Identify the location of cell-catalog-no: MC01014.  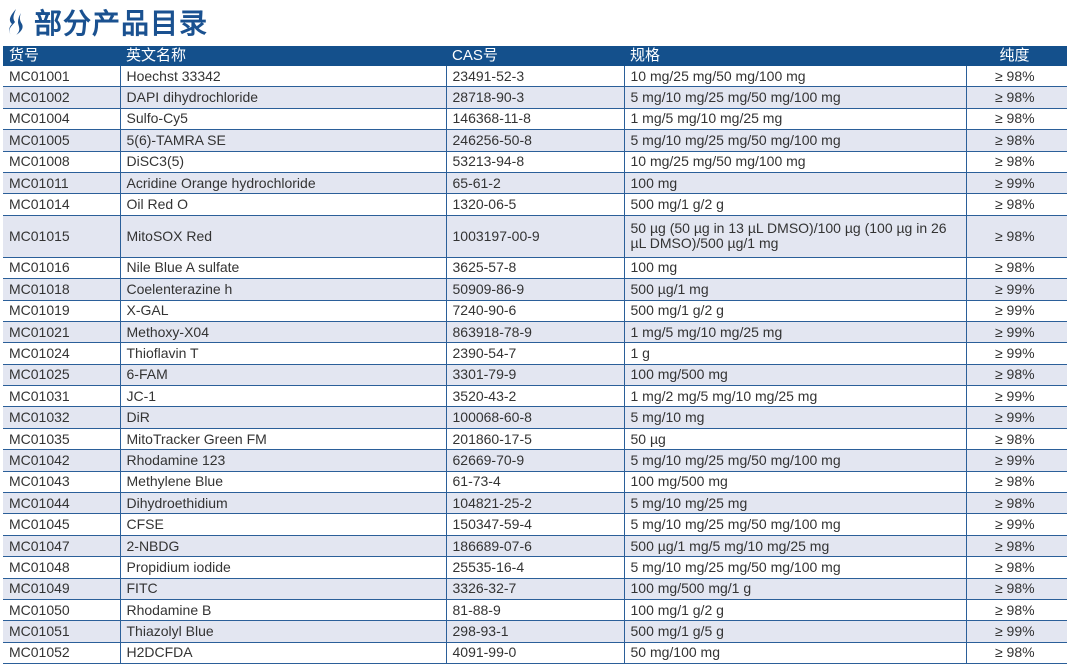
(61, 204).